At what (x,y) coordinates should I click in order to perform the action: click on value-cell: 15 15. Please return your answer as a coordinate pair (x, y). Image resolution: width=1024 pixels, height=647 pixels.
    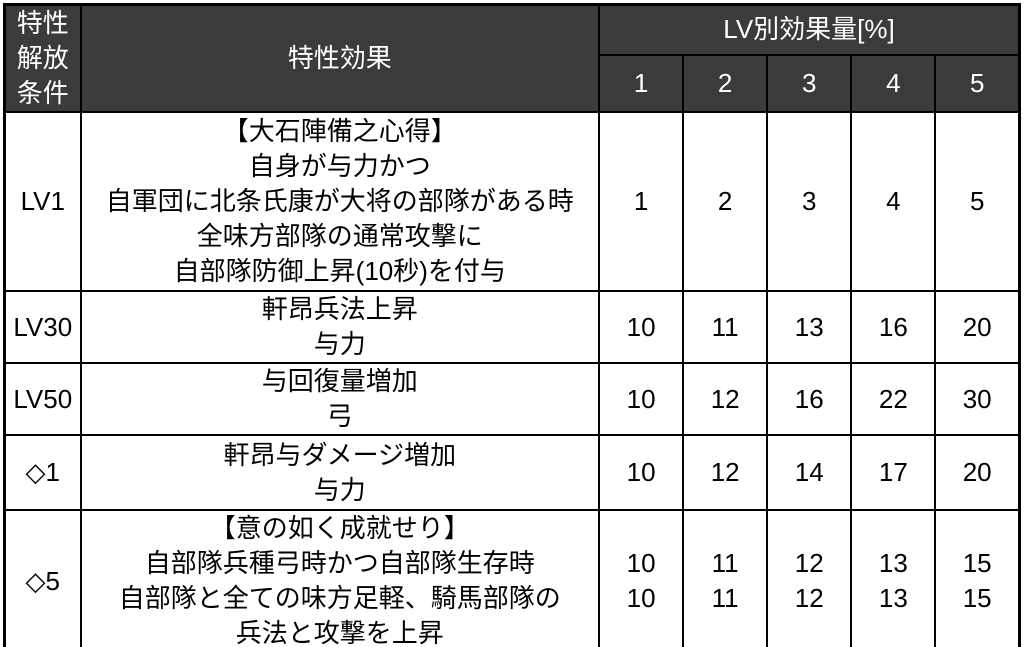
    Looking at the image, I should click on (977, 578).